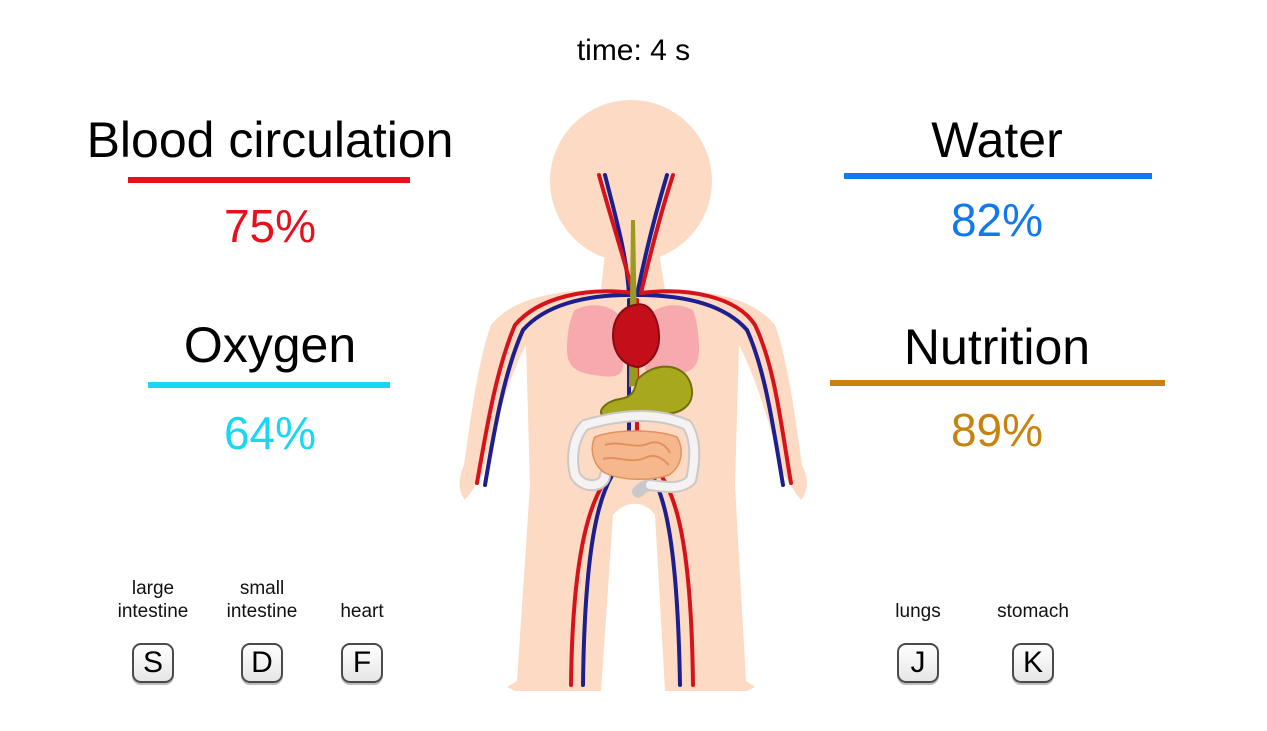  I want to click on key-j-button: J, so click(918, 663).